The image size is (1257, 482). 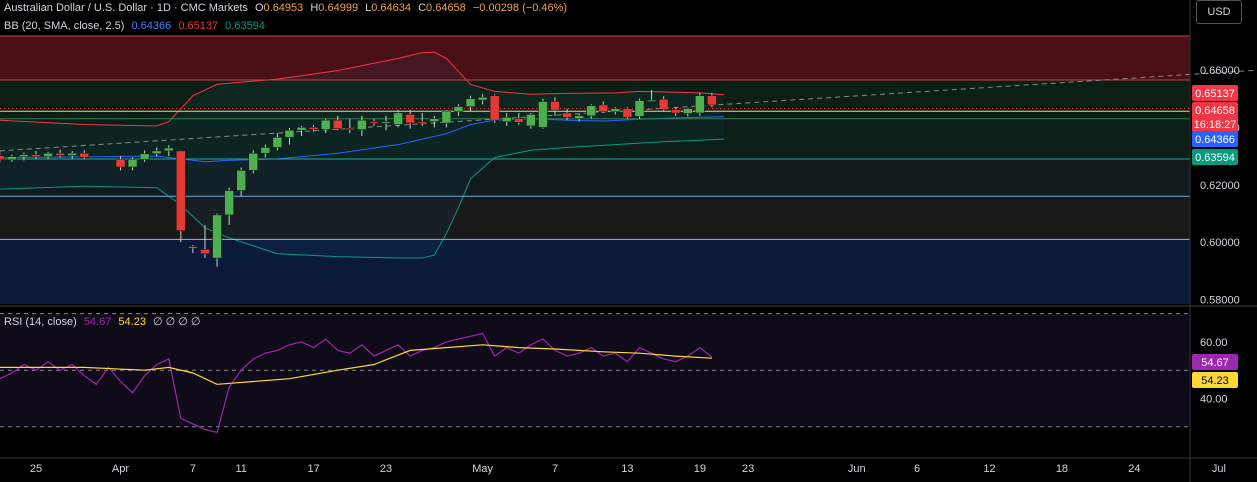 I want to click on time-tick-label: 17, so click(x=313, y=469).